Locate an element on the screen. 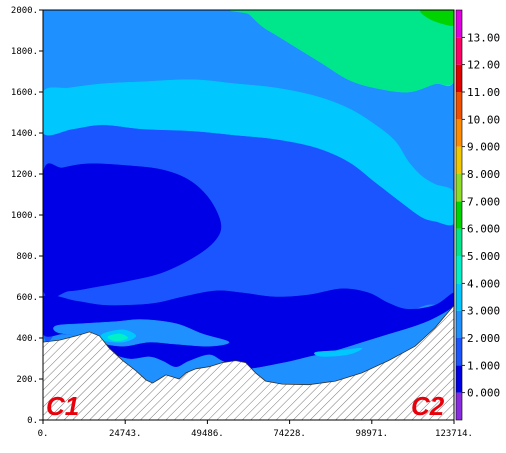 Image resolution: width=506 pixels, height=453 pixels. y-tick-label: 1600. is located at coordinates (24, 93).